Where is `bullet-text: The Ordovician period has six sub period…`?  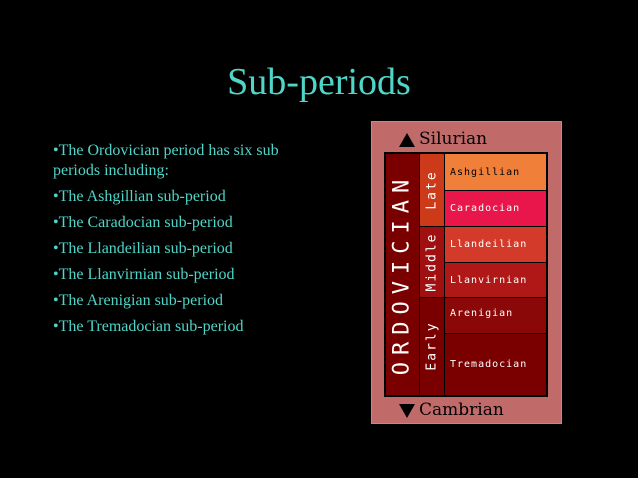 bullet-text: The Ordovician period has six sub period… is located at coordinates (166, 160).